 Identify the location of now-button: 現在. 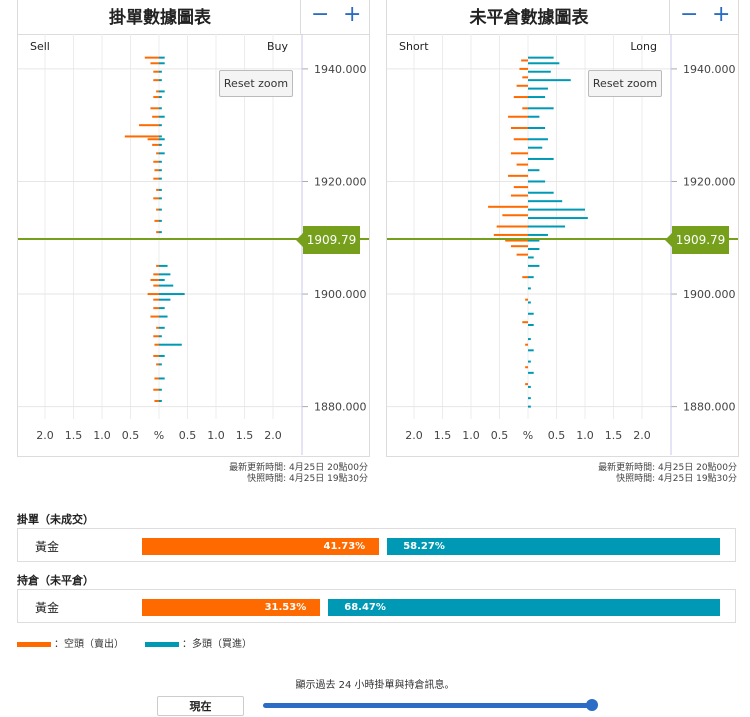
(200, 706).